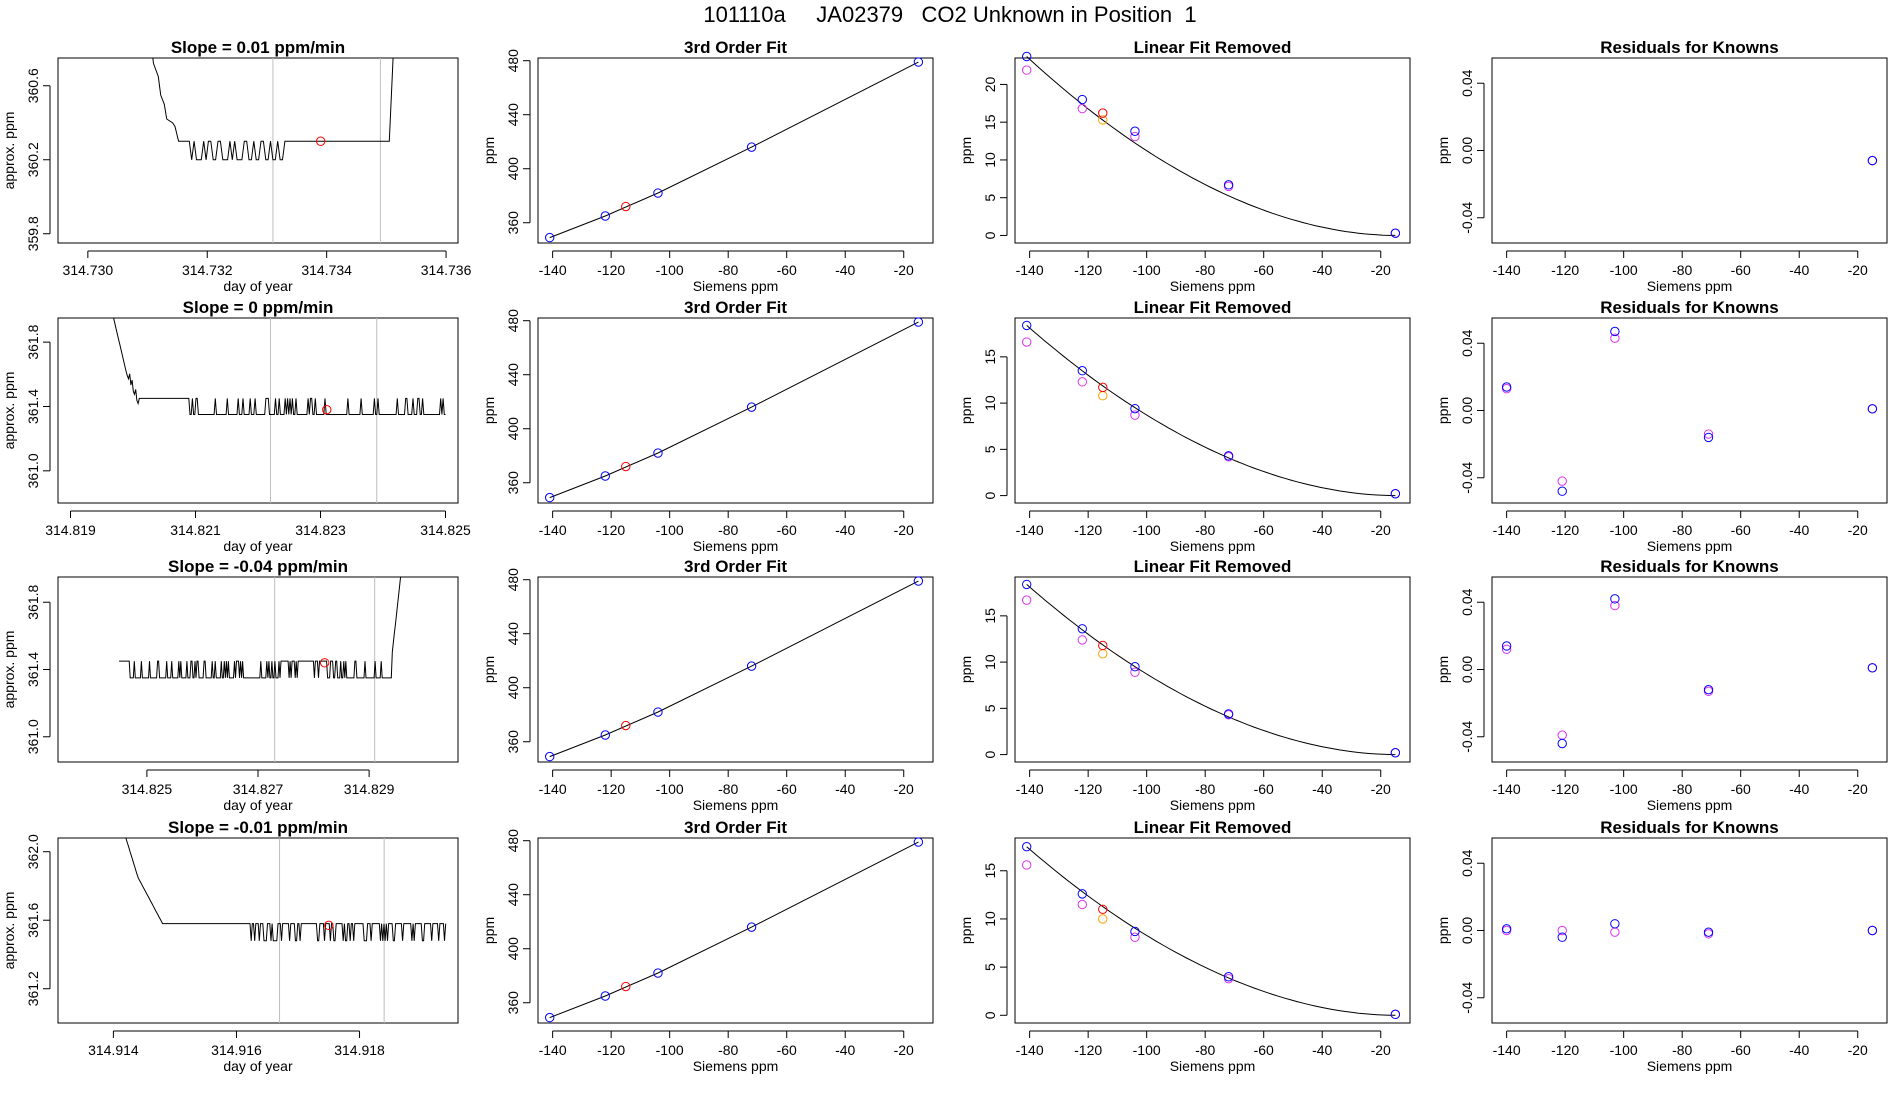 The height and width of the screenshot is (1100, 1900). What do you see at coordinates (990, 160) in the screenshot?
I see `y-tick-label: 10` at bounding box center [990, 160].